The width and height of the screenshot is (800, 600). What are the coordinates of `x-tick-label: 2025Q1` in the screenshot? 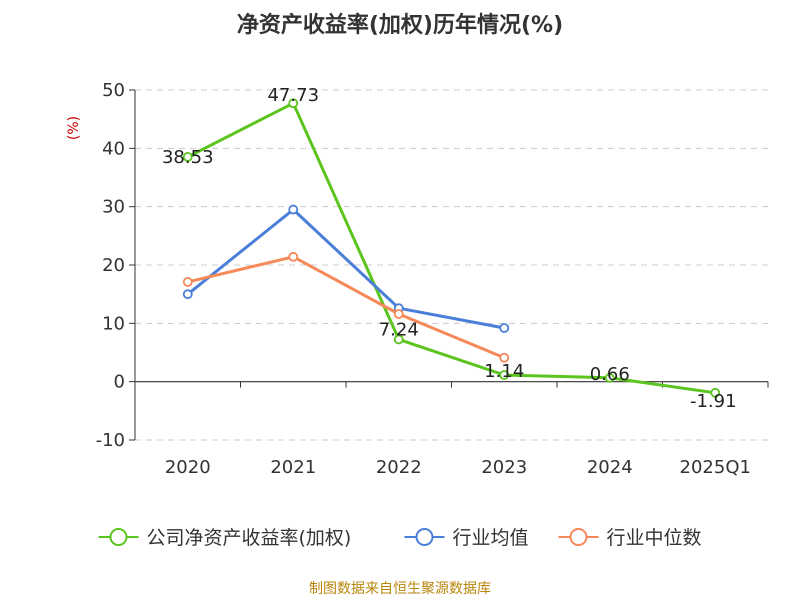 It's located at (715, 467).